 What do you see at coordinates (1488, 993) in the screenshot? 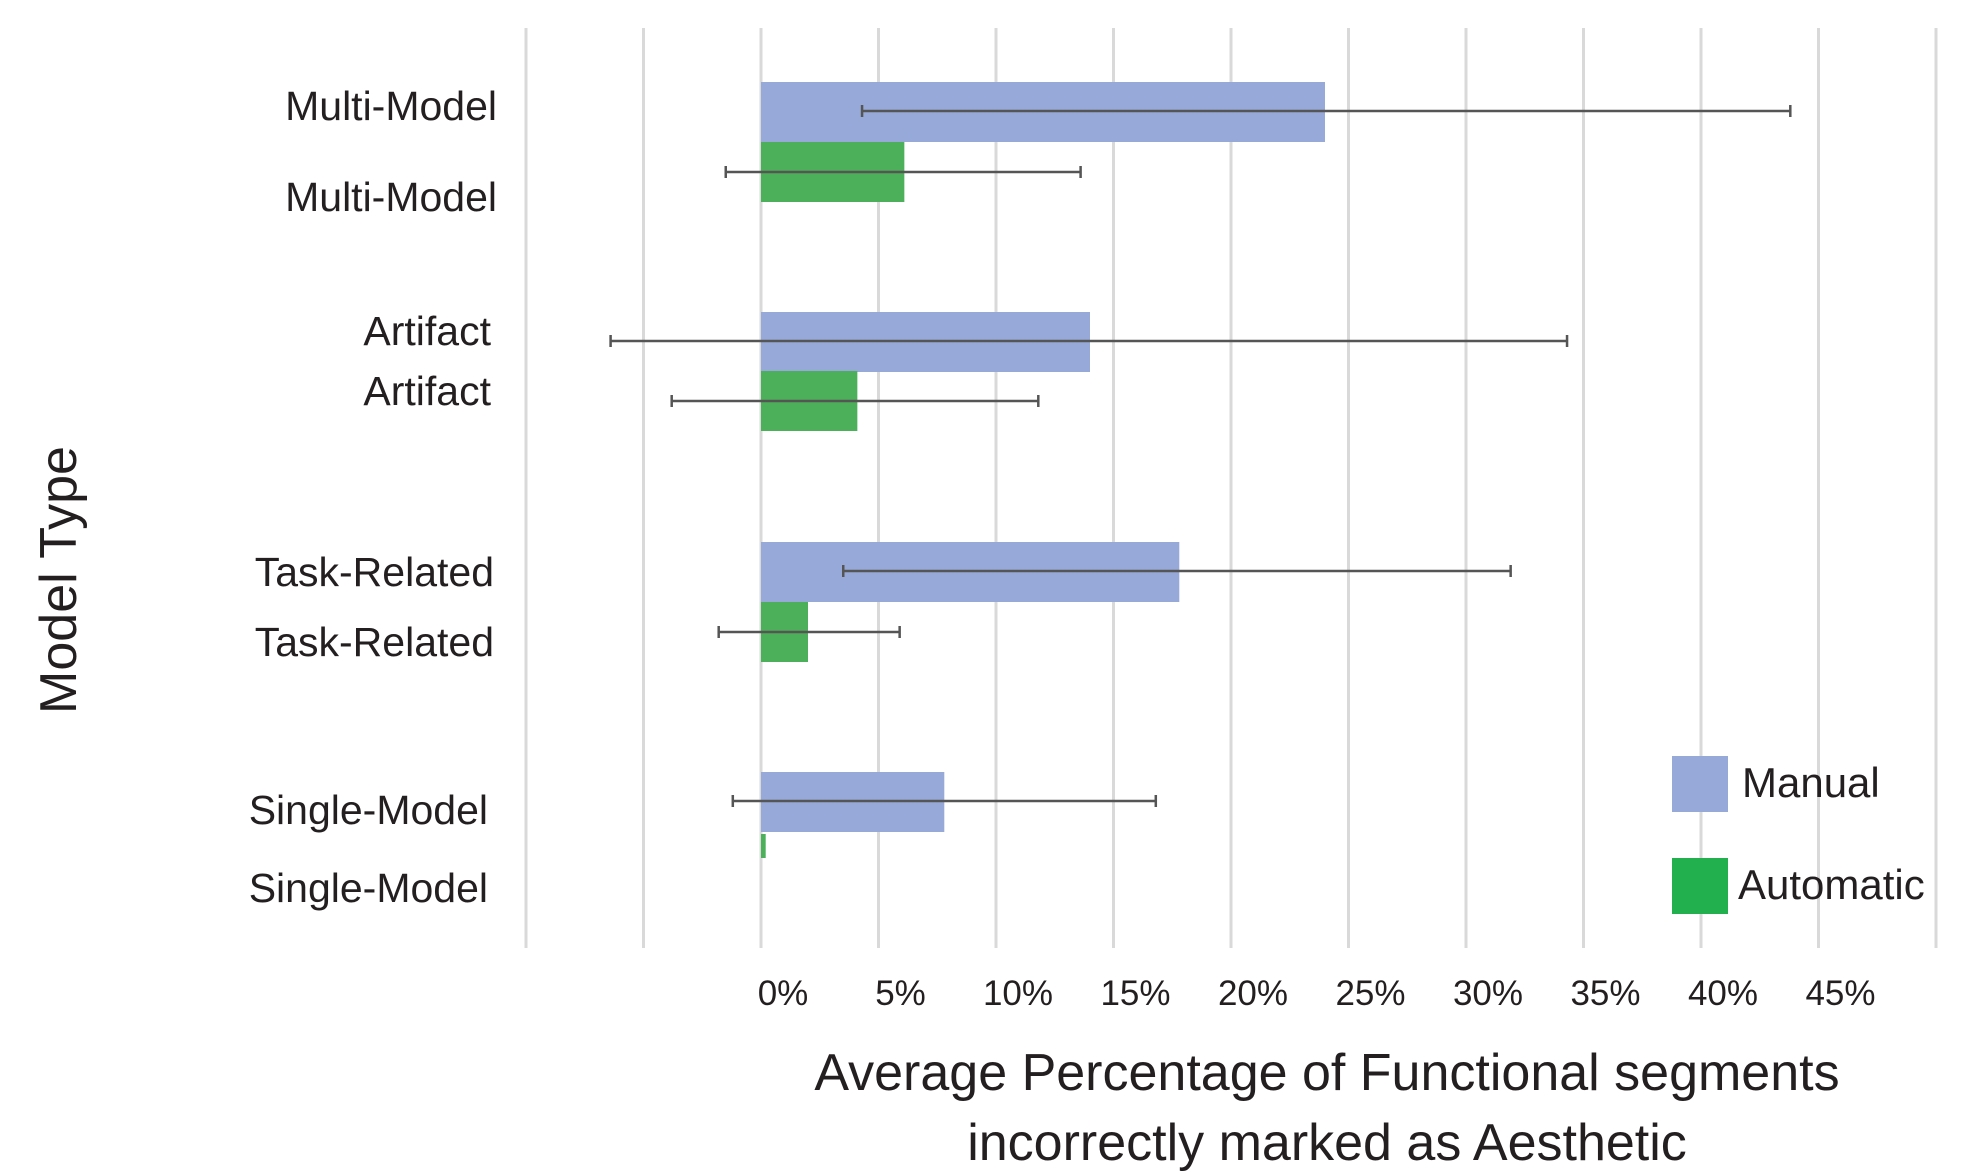
I see `x-tick-label: 30%` at bounding box center [1488, 993].